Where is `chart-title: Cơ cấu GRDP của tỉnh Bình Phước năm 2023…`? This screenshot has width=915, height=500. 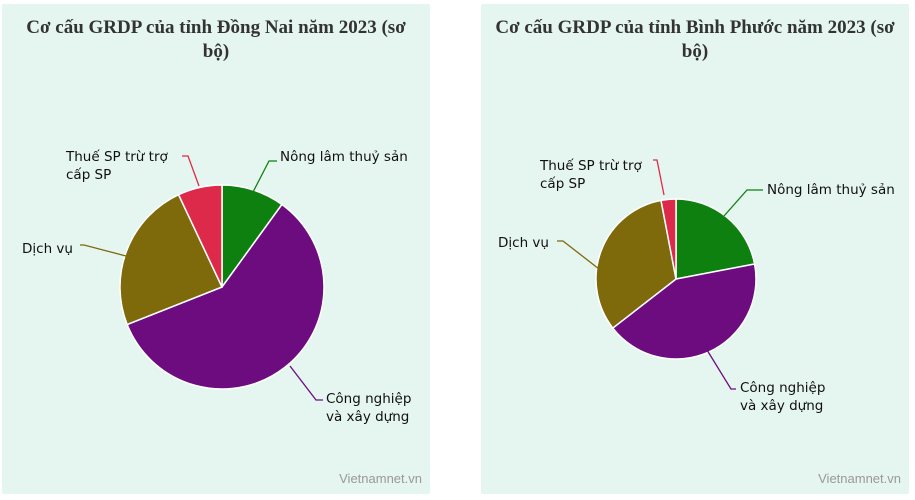
chart-title: Cơ cấu GRDP của tỉnh Bình Phước năm 2023… is located at coordinates (695, 39).